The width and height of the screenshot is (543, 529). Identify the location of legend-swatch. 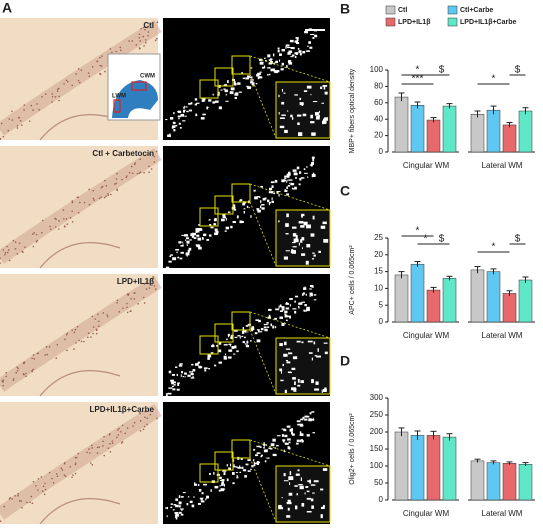
(390, 22).